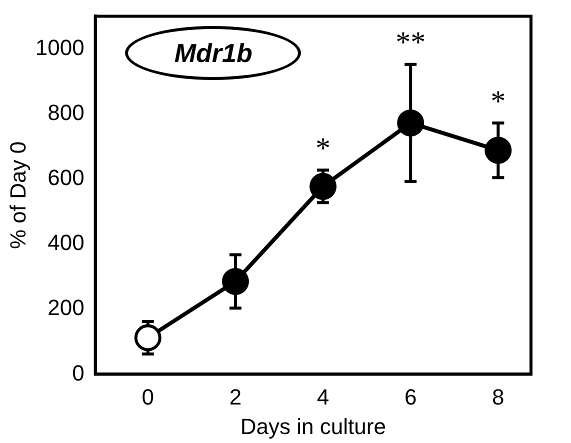 Image resolution: width=571 pixels, height=443 pixels. I want to click on x-tick-label: 8, so click(498, 397).